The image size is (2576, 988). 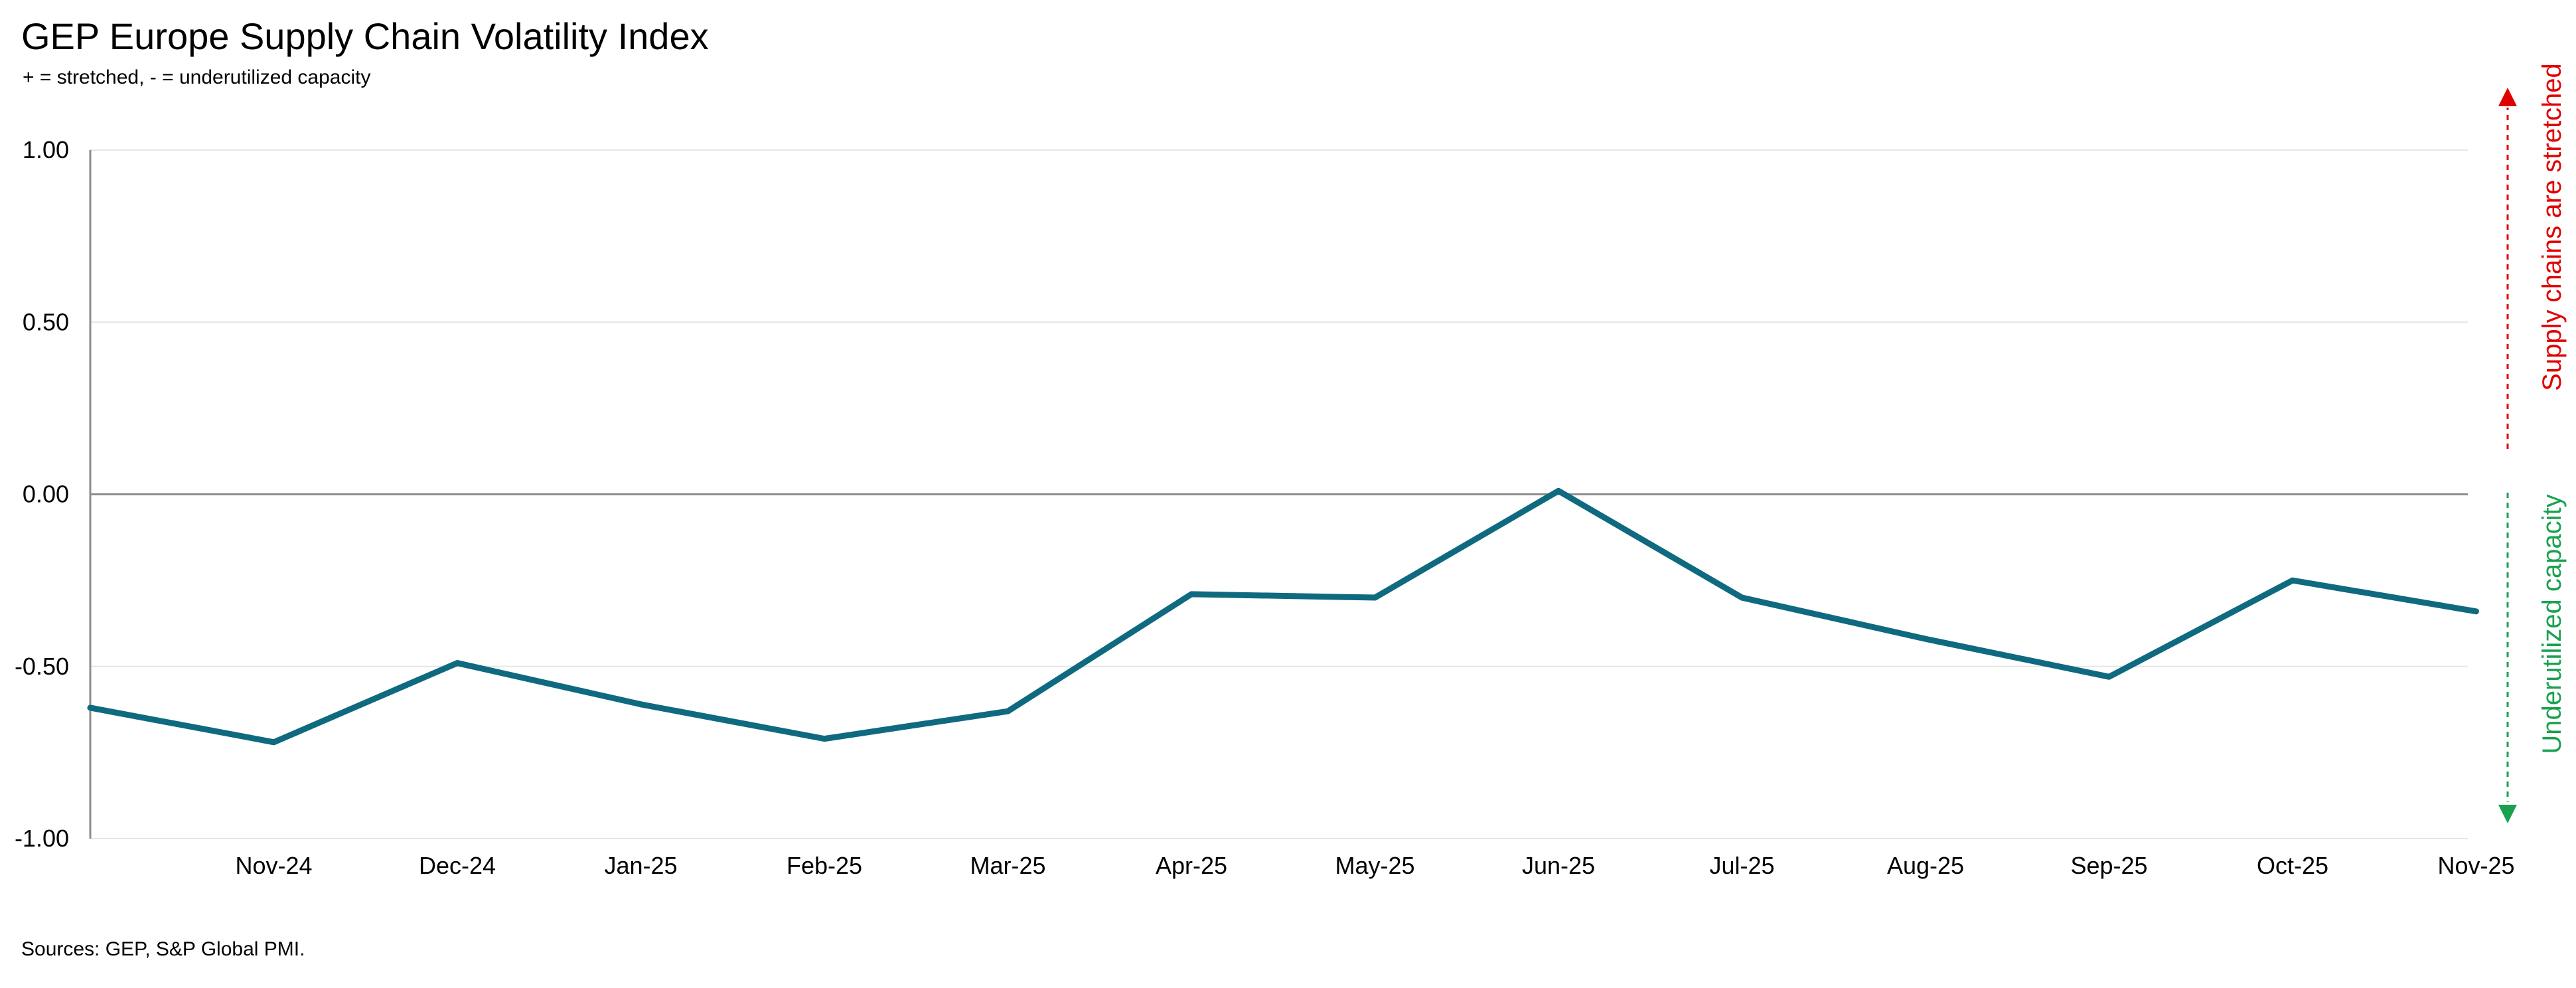 I want to click on chart-title: GEP Europe Supply Chain Volatility Index, so click(x=365, y=36).